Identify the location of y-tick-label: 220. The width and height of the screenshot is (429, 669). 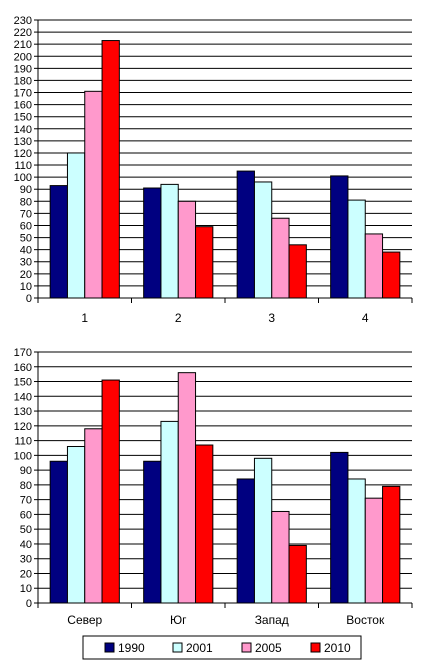
(23, 33).